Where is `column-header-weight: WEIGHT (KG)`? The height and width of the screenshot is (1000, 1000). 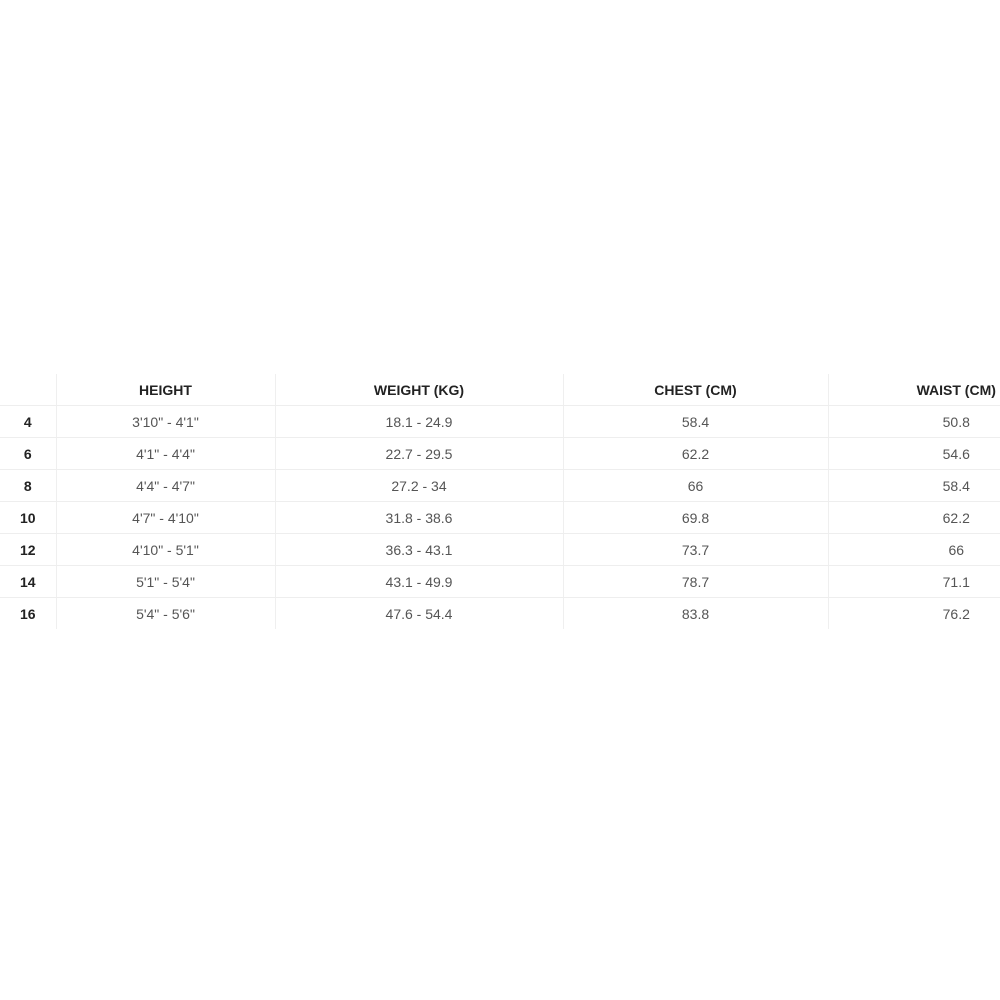 column-header-weight: WEIGHT (KG) is located at coordinates (418, 390).